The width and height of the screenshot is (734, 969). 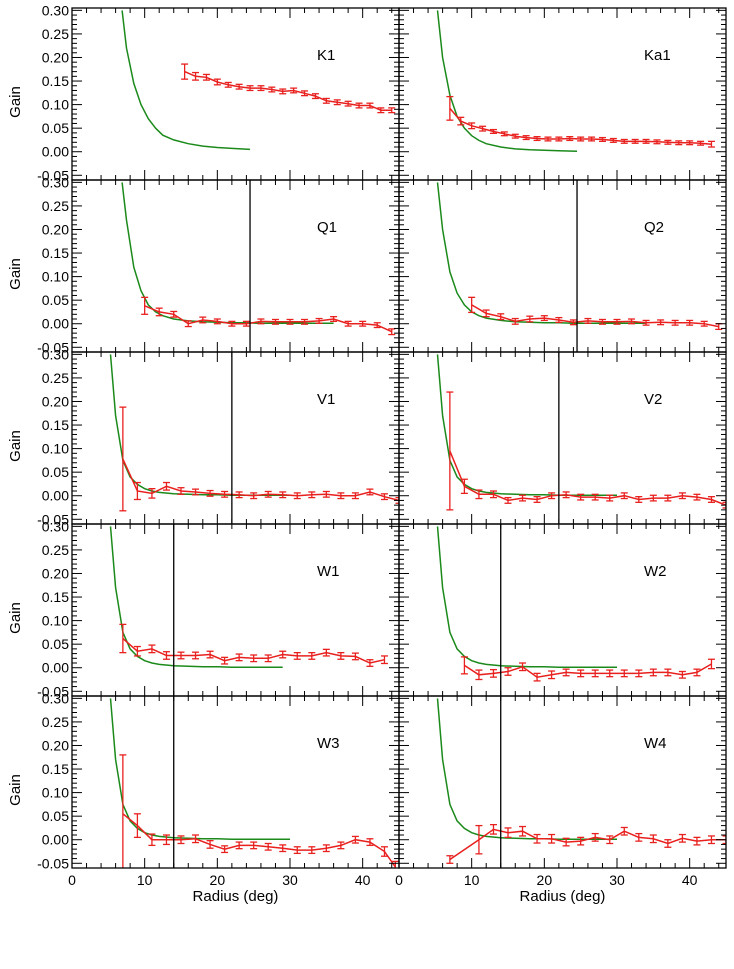 What do you see at coordinates (326, 399) in the screenshot?
I see `panel-label: V1` at bounding box center [326, 399].